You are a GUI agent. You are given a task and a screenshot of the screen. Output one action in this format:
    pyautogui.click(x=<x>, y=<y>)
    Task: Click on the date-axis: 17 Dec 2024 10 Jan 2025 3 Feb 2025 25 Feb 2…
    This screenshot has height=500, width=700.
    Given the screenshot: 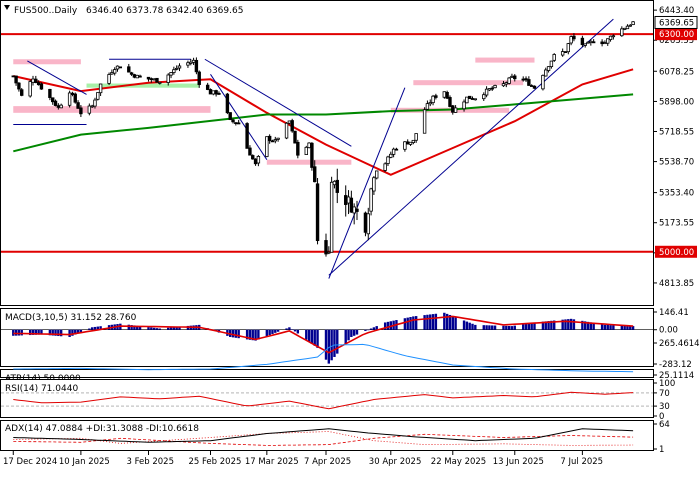 What is the action you would take?
    pyautogui.click(x=303, y=459)
    